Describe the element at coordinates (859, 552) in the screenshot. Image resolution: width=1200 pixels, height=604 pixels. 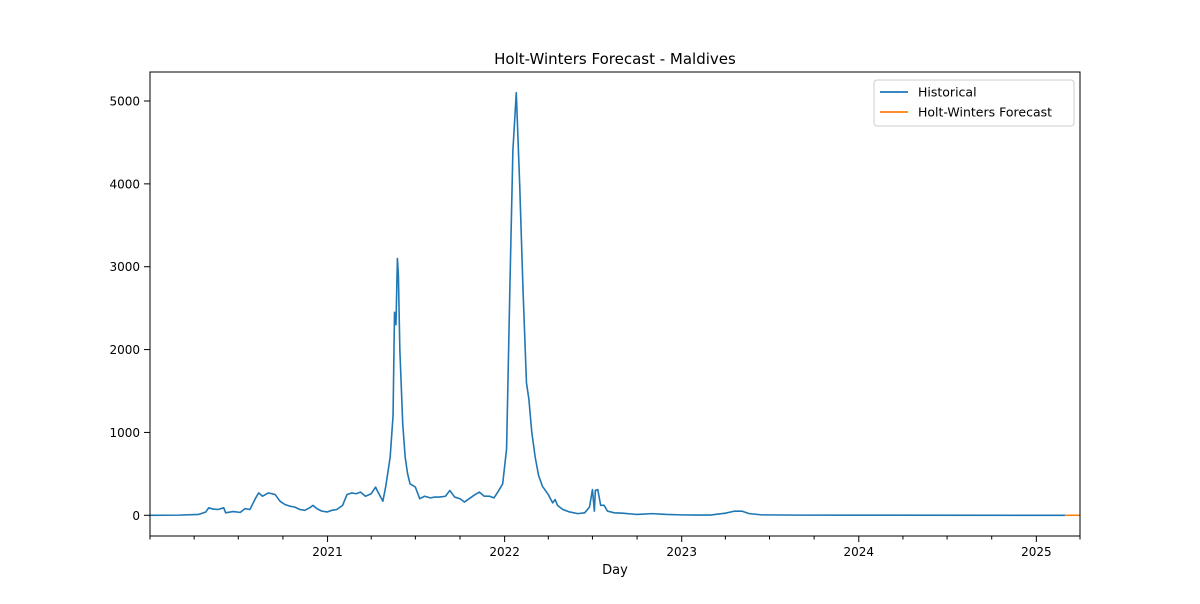
I see `x-tick-label: 2024` at that location.